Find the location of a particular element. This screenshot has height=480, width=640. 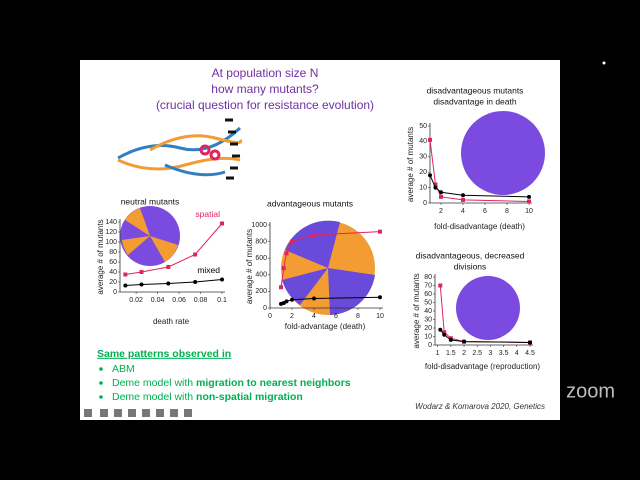

bullet-dot is located at coordinates (101, 383).